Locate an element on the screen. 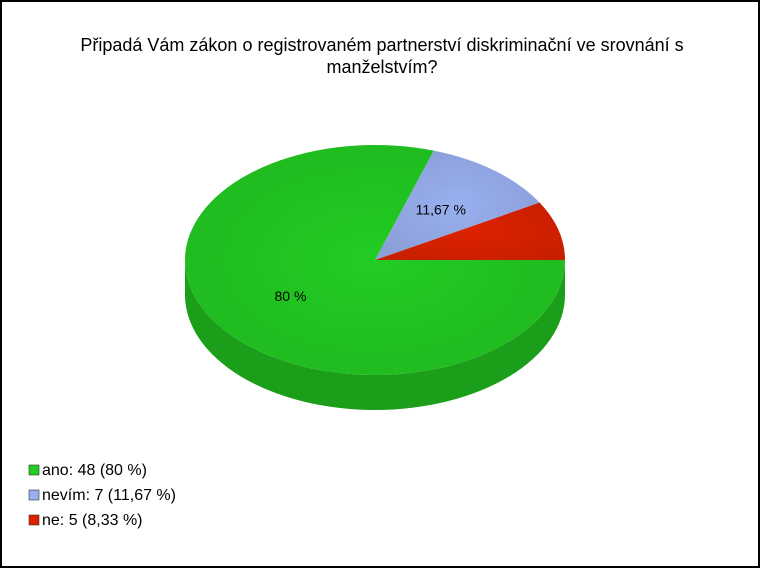 Image resolution: width=760 pixels, height=568 pixels. legend-label: nevím: 7 (11,67 %) is located at coordinates (109, 495).